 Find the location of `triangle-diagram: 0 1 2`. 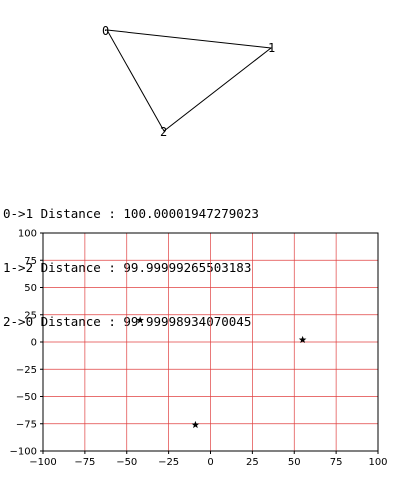

triangle-diagram: 0 1 2 is located at coordinates (188, 81).